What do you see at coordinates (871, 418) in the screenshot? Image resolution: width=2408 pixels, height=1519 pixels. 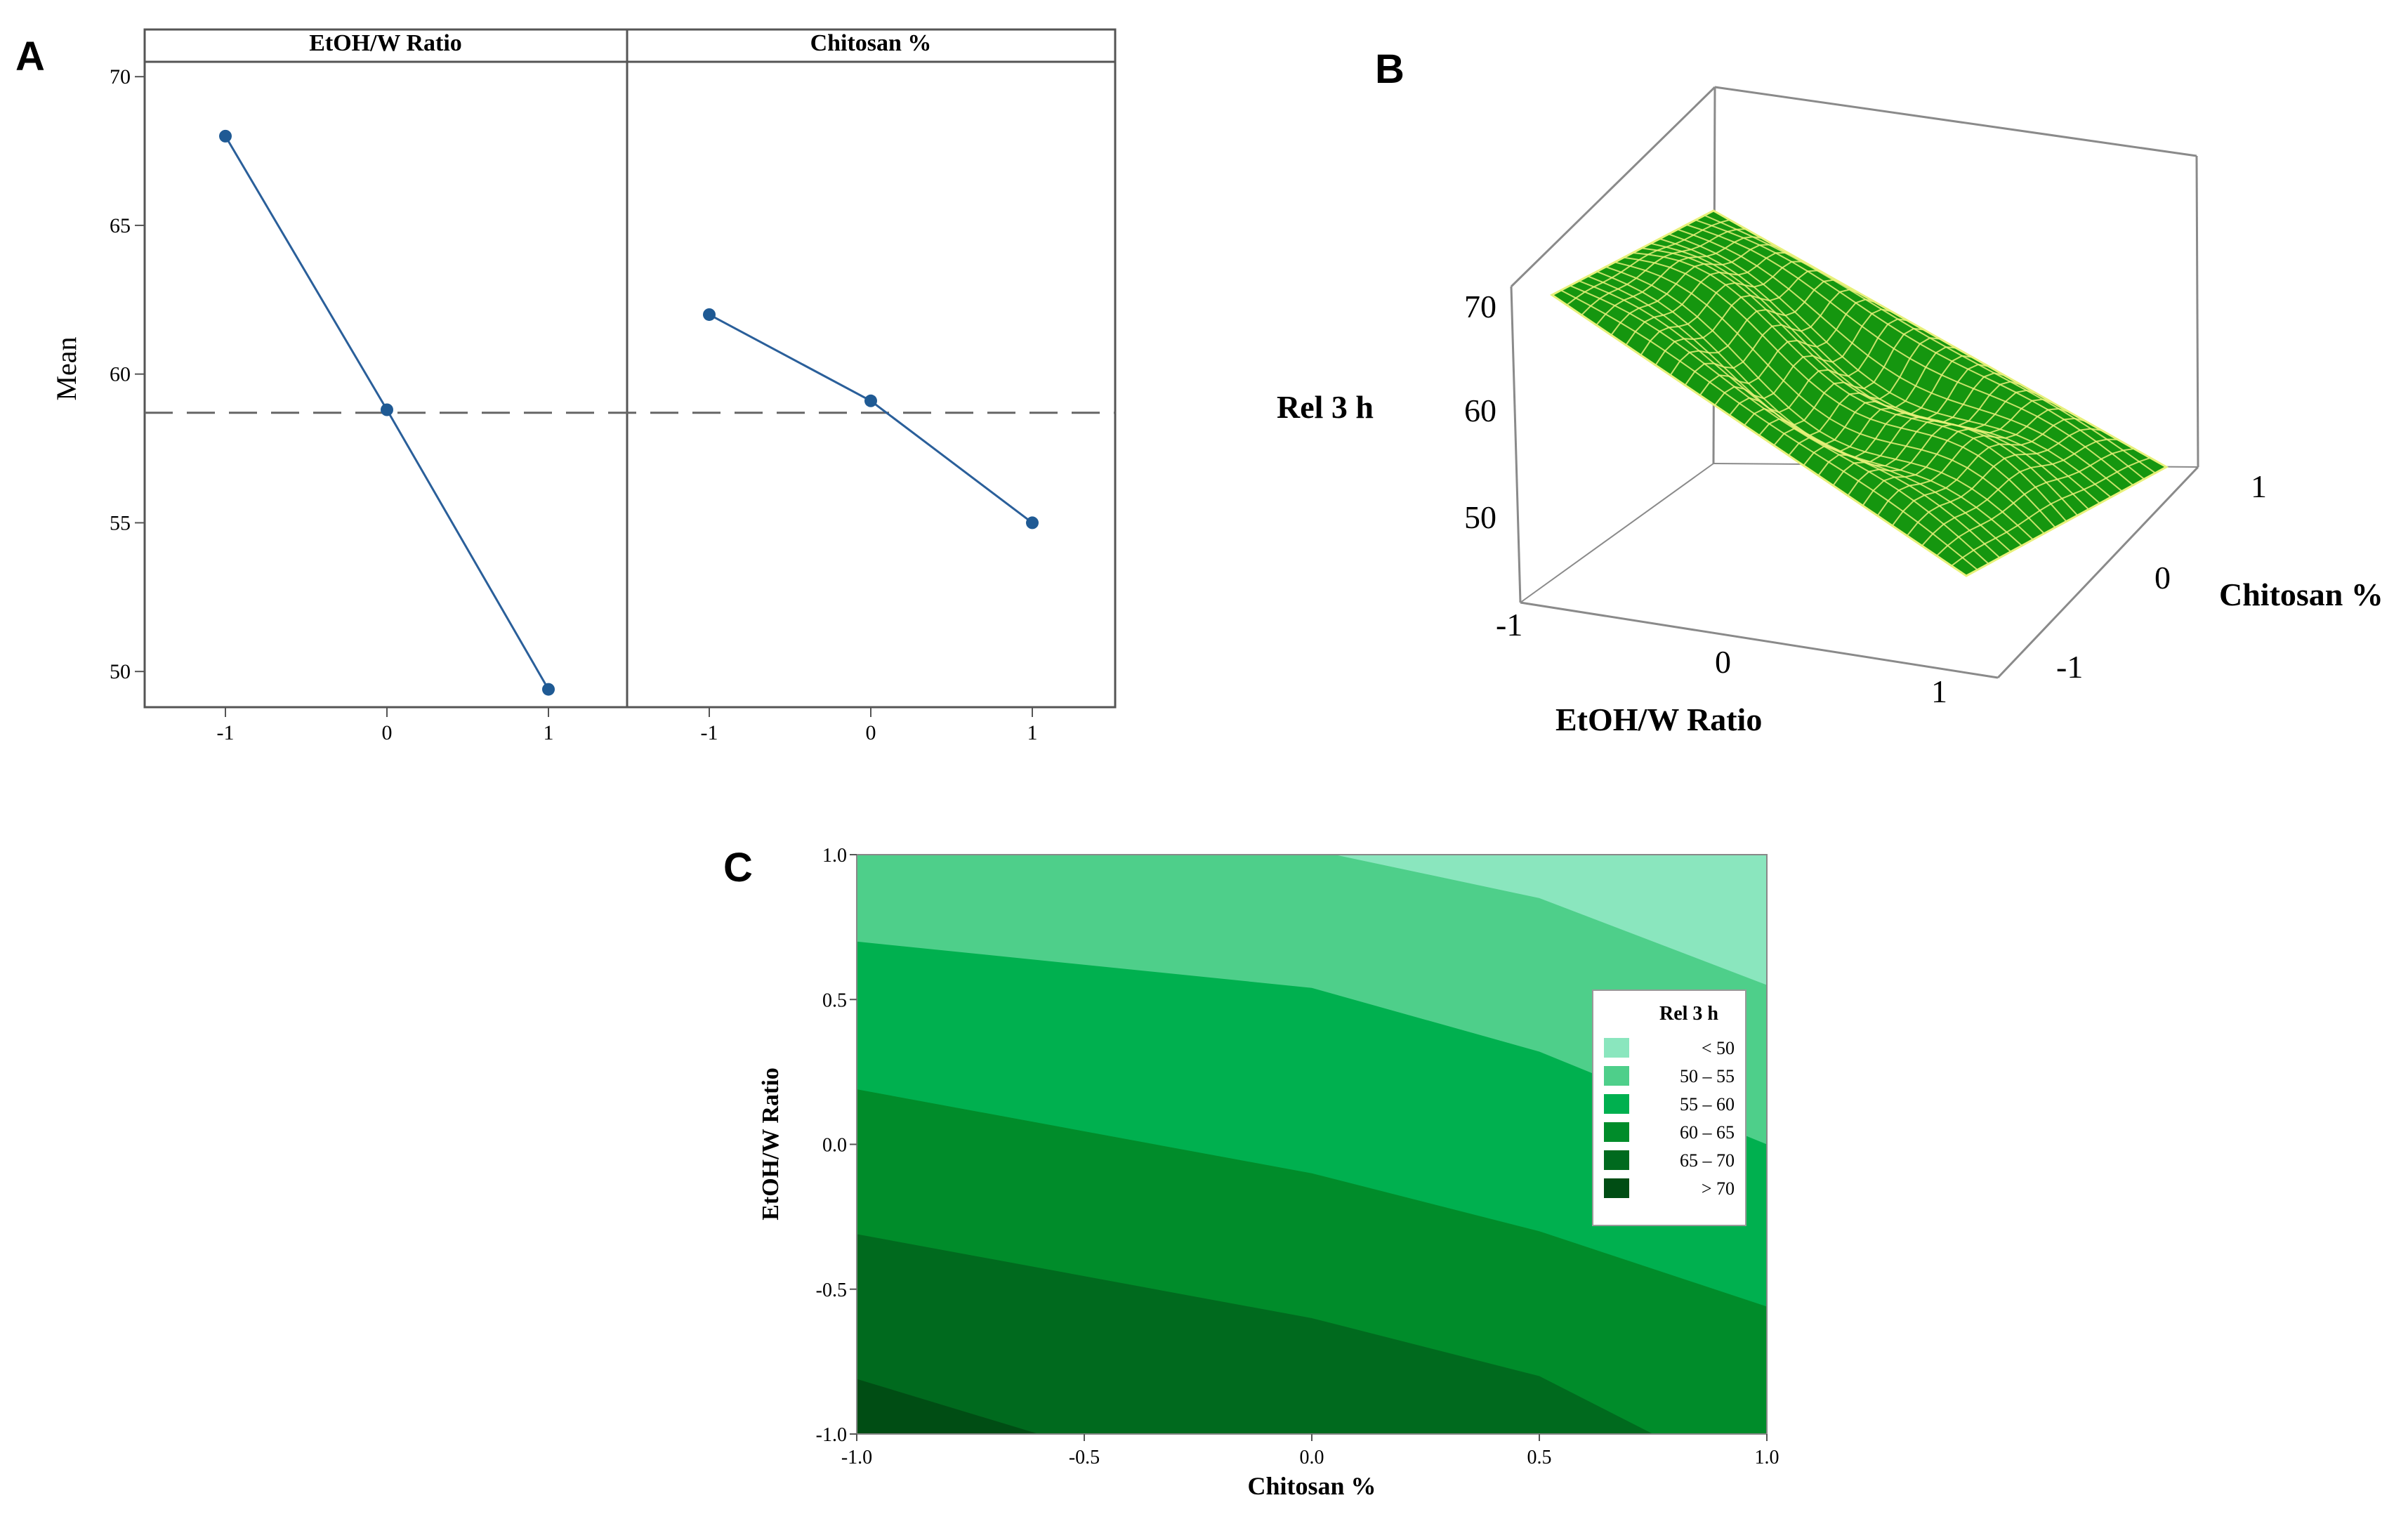 I see `series-line` at bounding box center [871, 418].